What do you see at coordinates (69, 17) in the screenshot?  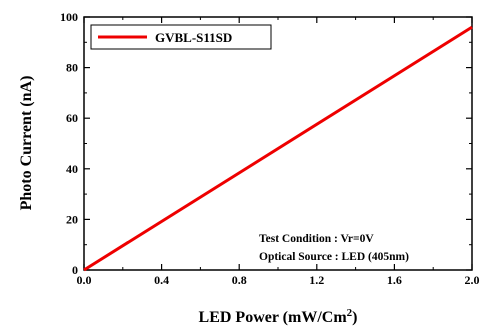 I see `y-tick-label: 100` at bounding box center [69, 17].